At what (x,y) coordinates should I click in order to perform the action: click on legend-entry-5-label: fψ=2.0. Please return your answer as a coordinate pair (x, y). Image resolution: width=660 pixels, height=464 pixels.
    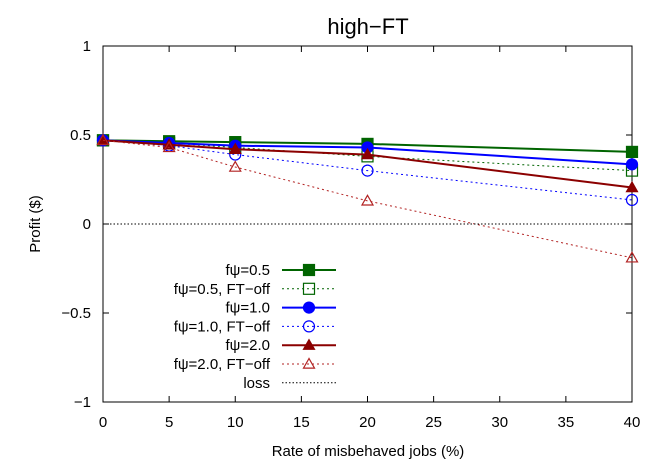
    Looking at the image, I should click on (248, 345).